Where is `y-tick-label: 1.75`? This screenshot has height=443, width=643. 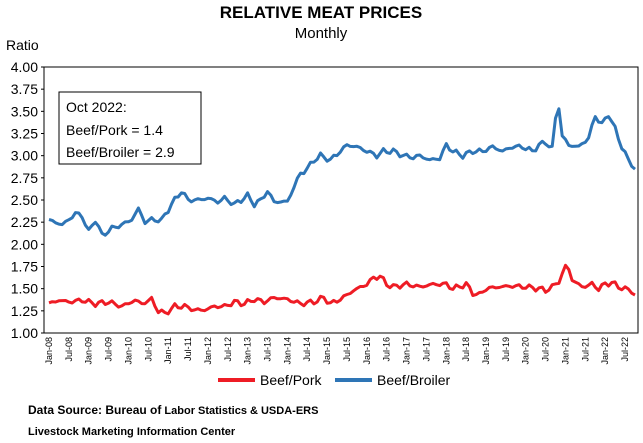 y-tick-label: 1.75 is located at coordinates (24, 267).